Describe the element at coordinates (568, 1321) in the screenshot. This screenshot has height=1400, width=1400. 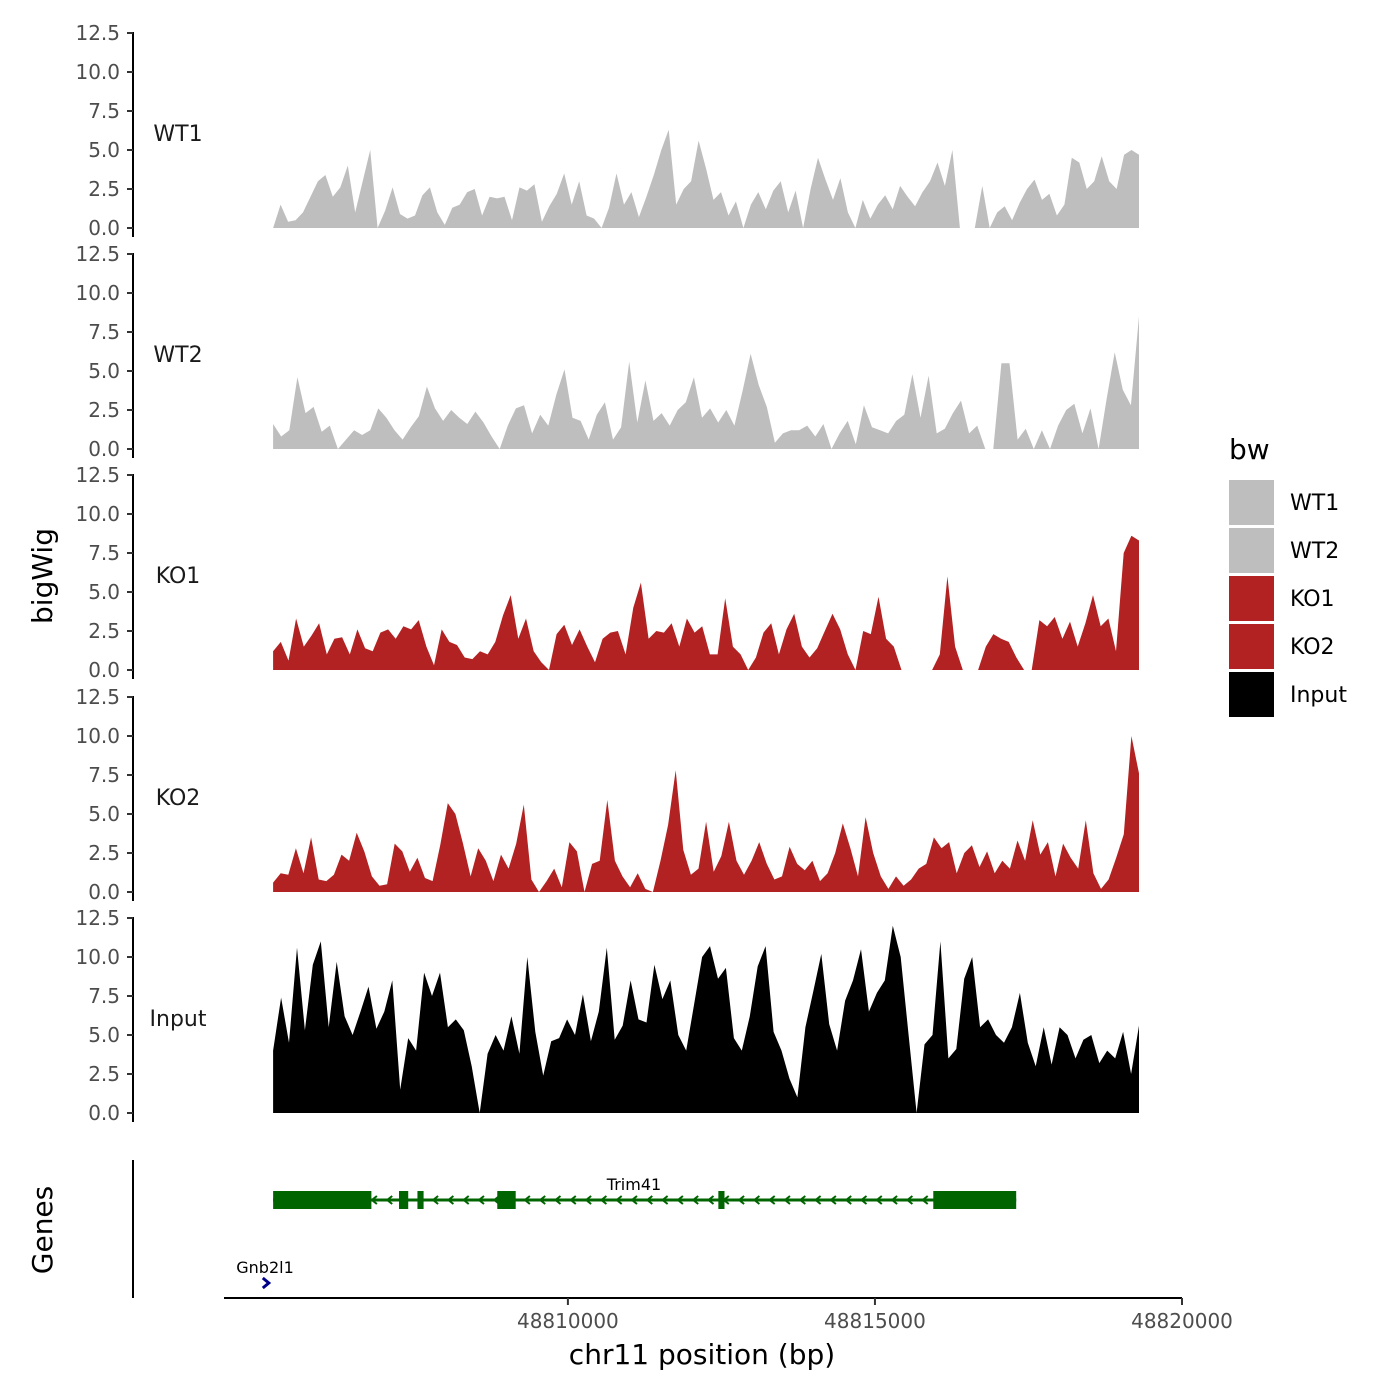
I see `x-tick-label: 48810000` at that location.